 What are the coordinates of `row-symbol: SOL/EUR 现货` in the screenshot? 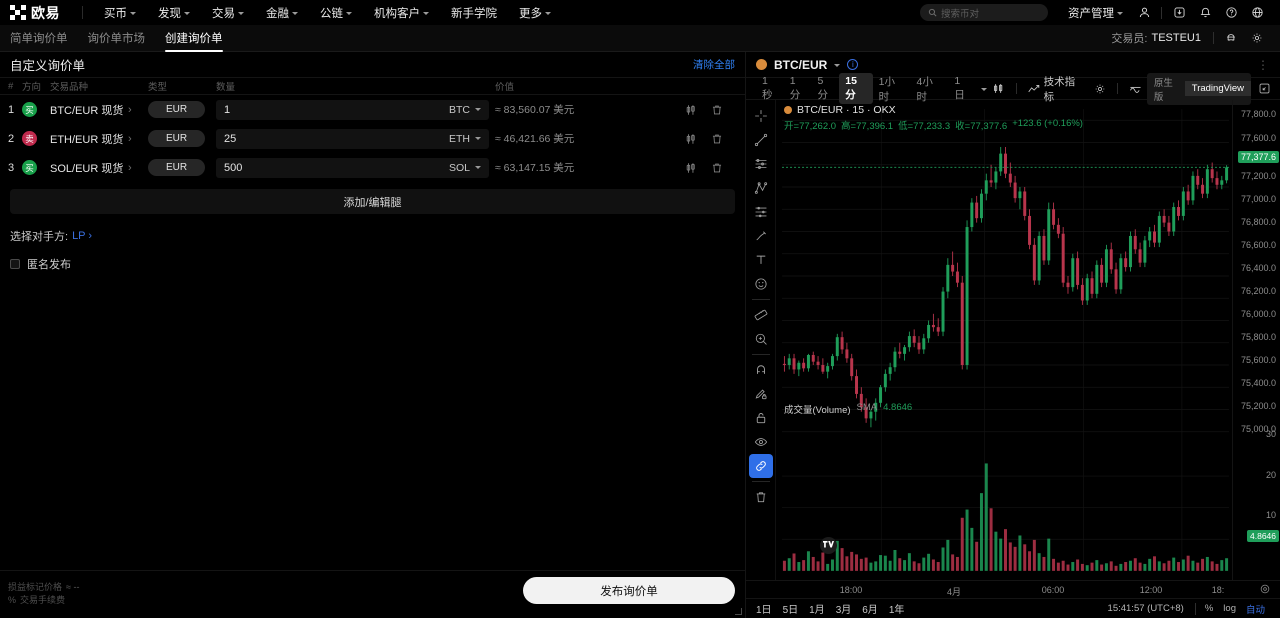 It's located at (87, 168).